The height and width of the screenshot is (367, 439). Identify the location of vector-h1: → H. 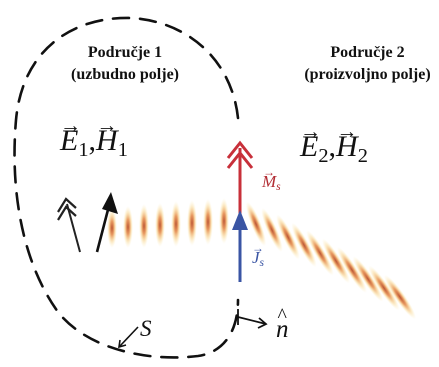
(107, 134).